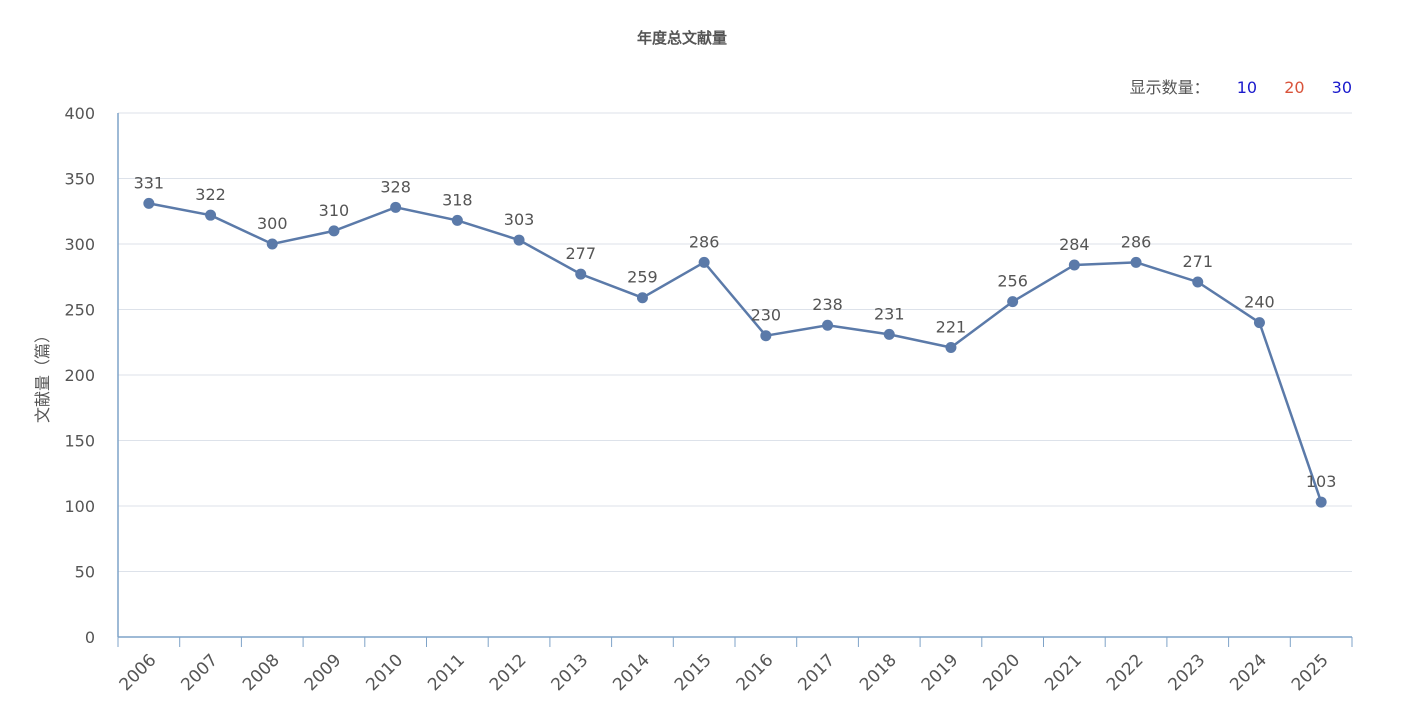 The image size is (1404, 722). I want to click on x-tick-label: 2011, so click(446, 672).